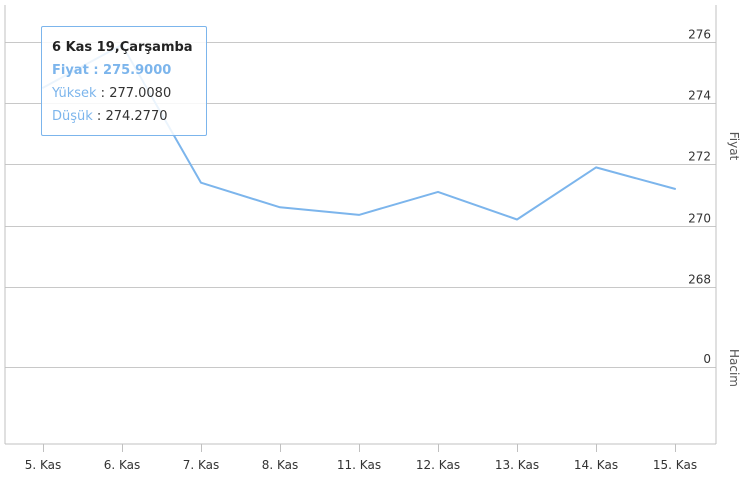 The image size is (750, 489). Describe the element at coordinates (359, 465) in the screenshot. I see `x-tick-label: 11. Kas` at that location.